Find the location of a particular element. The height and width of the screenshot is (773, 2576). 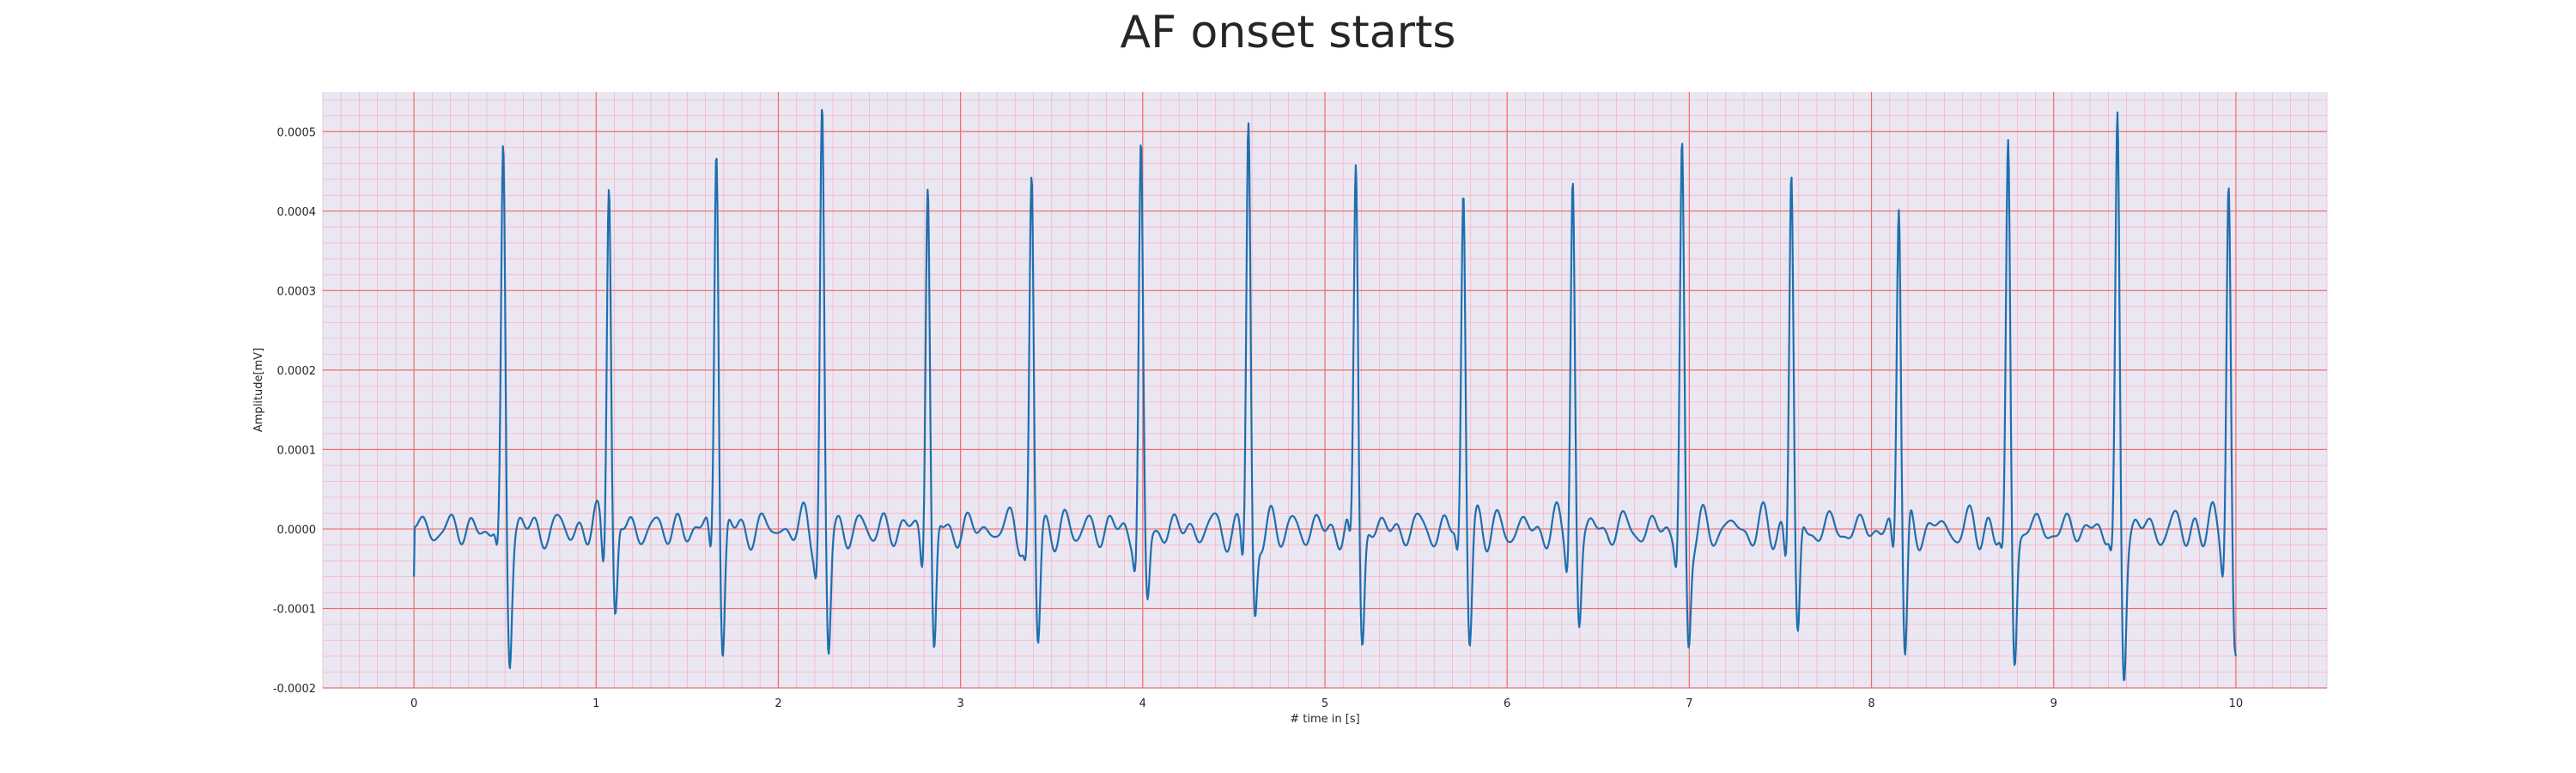

y-tick-label: -0.0002 is located at coordinates (294, 689).